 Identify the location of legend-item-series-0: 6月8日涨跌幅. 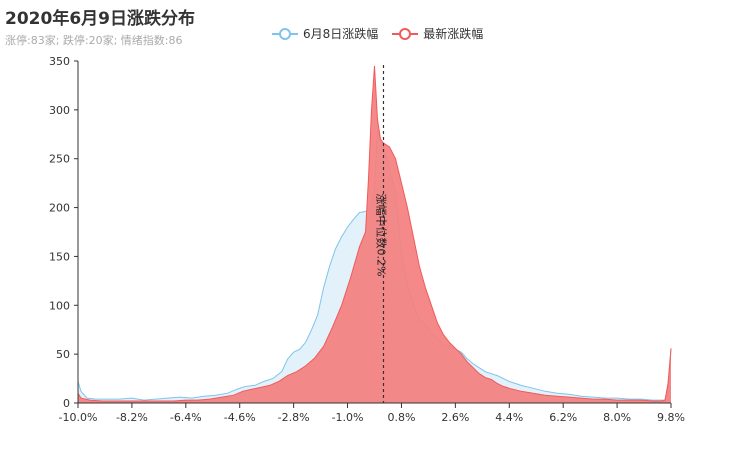
(325, 33).